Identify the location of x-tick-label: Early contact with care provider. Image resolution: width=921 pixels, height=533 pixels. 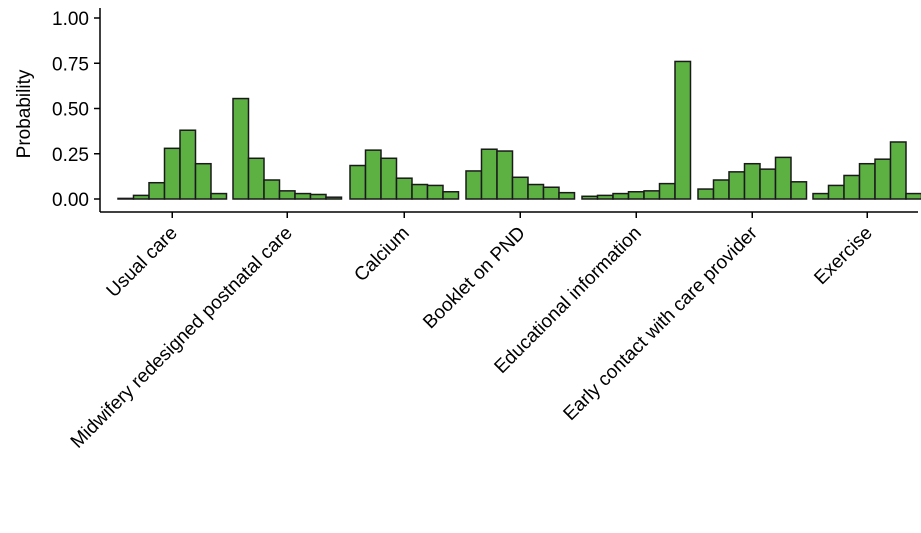
(661, 323).